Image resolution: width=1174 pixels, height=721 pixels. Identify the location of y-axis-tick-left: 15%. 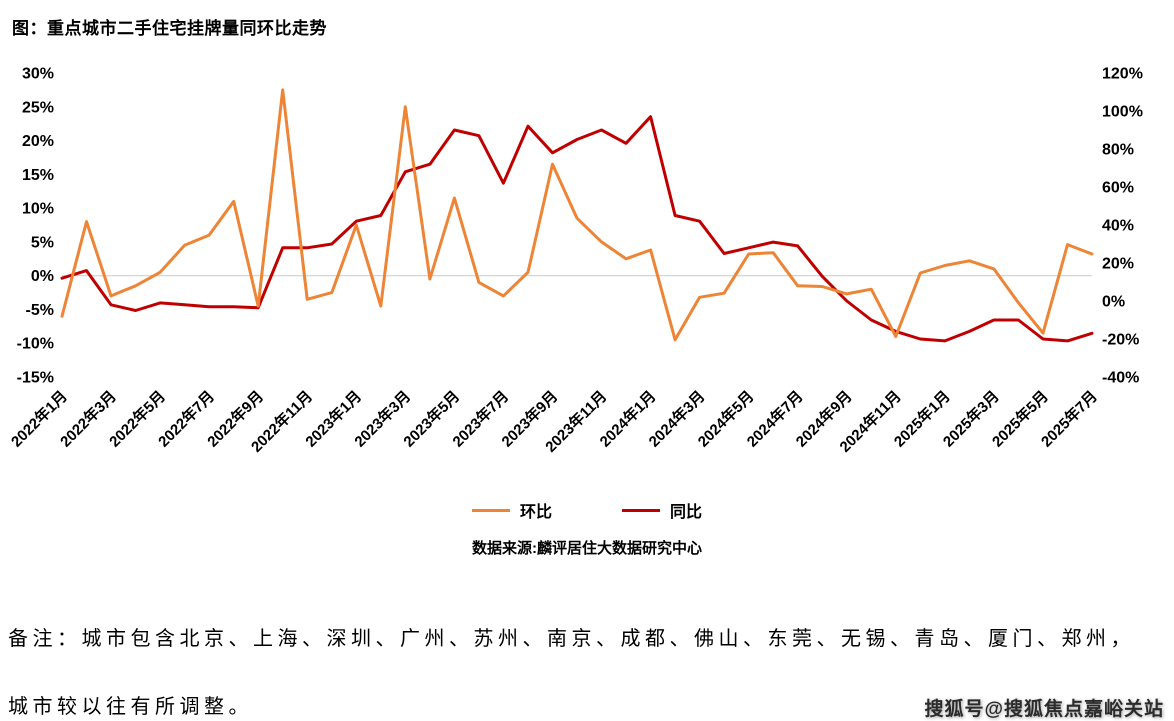
(38, 175).